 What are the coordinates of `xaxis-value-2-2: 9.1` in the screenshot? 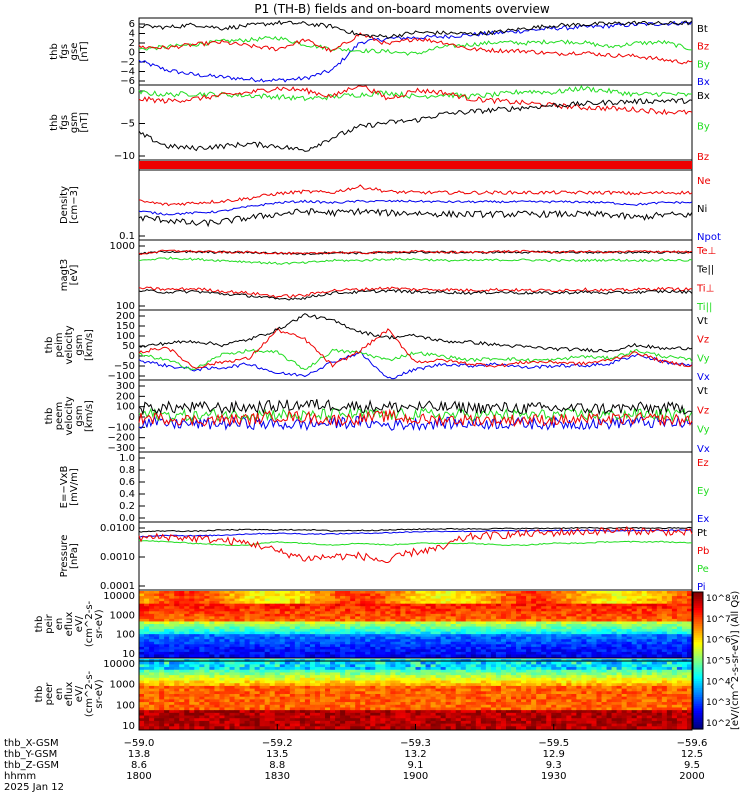 It's located at (416, 765).